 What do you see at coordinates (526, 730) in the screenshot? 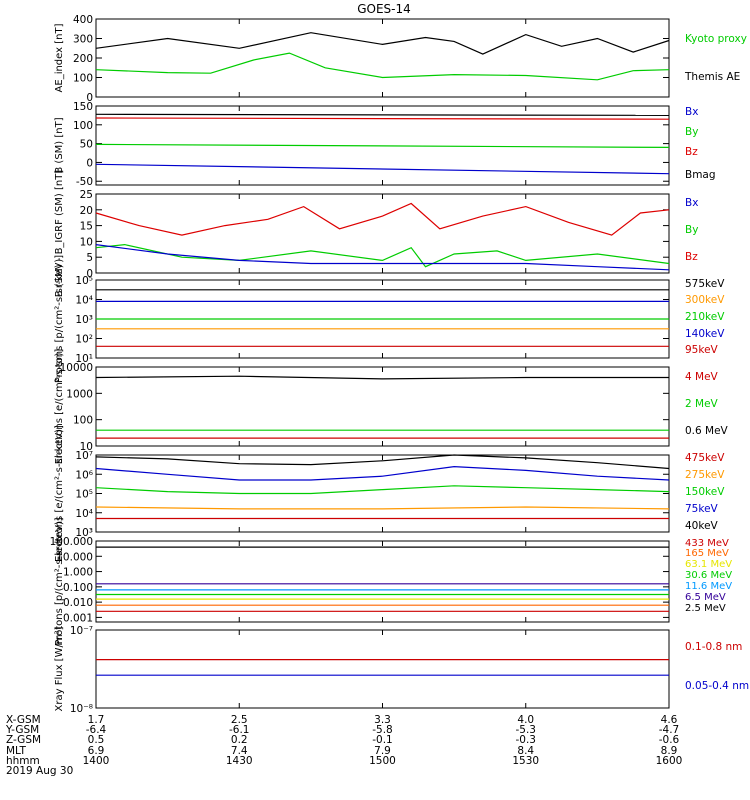
I see `x-tick-value: -5.3` at bounding box center [526, 730].